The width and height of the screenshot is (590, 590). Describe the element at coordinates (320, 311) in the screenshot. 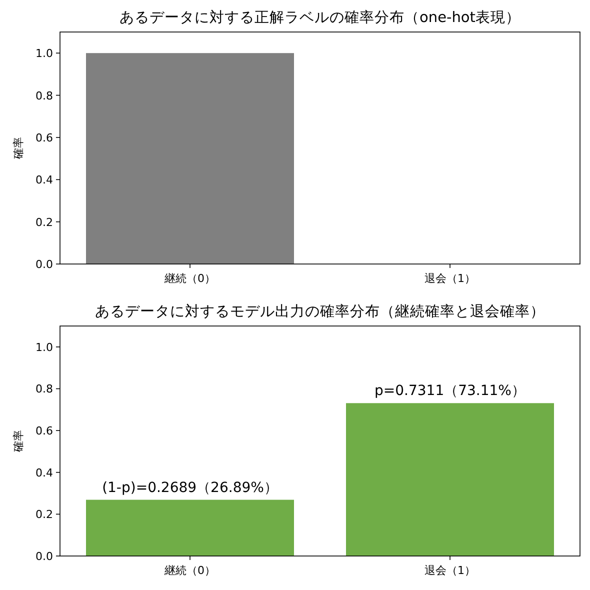

I see `chart-title: あるデータに対するモデル出力の確率分布（継続確率と退会確率）` at that location.